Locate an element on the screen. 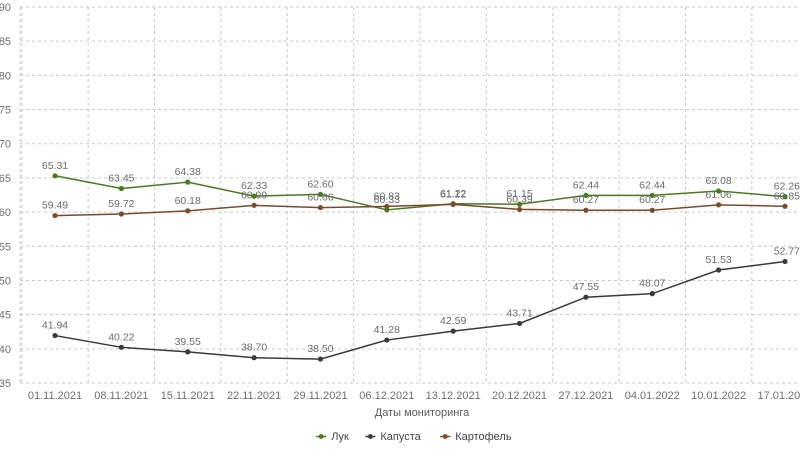 The width and height of the screenshot is (800, 450). data-label: 60.66 is located at coordinates (320, 198).